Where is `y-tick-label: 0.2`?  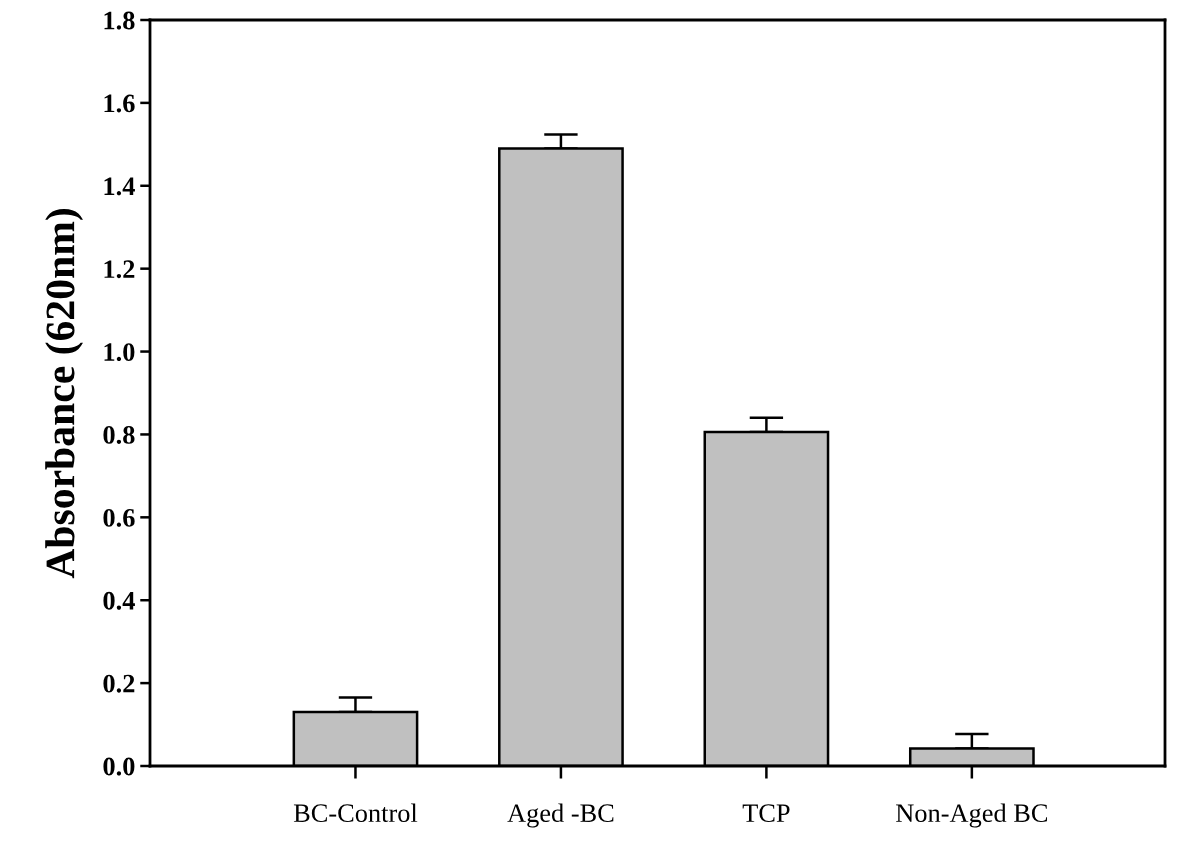
y-tick-label: 0.2 is located at coordinates (119, 683).